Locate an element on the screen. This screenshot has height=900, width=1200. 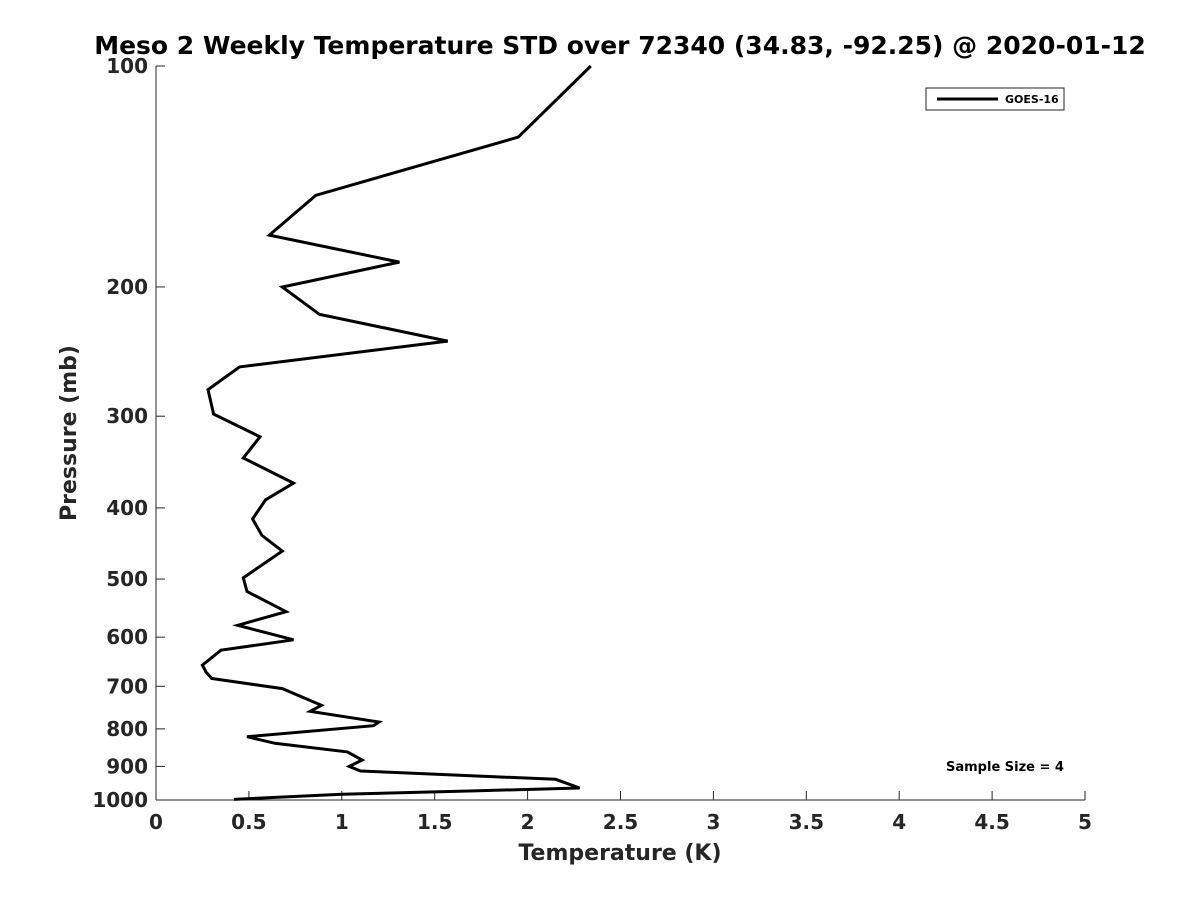
y-tick-label: 400 is located at coordinates (127, 508).